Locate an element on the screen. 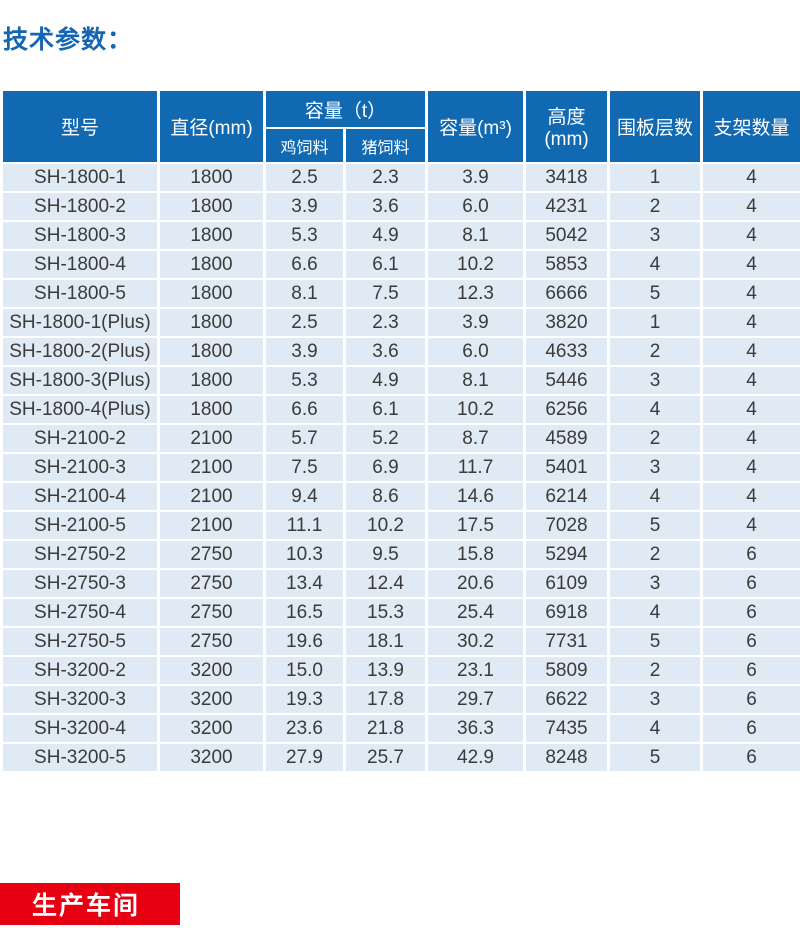 This screenshot has height=928, width=800. cell-height: 7028 is located at coordinates (566, 525).